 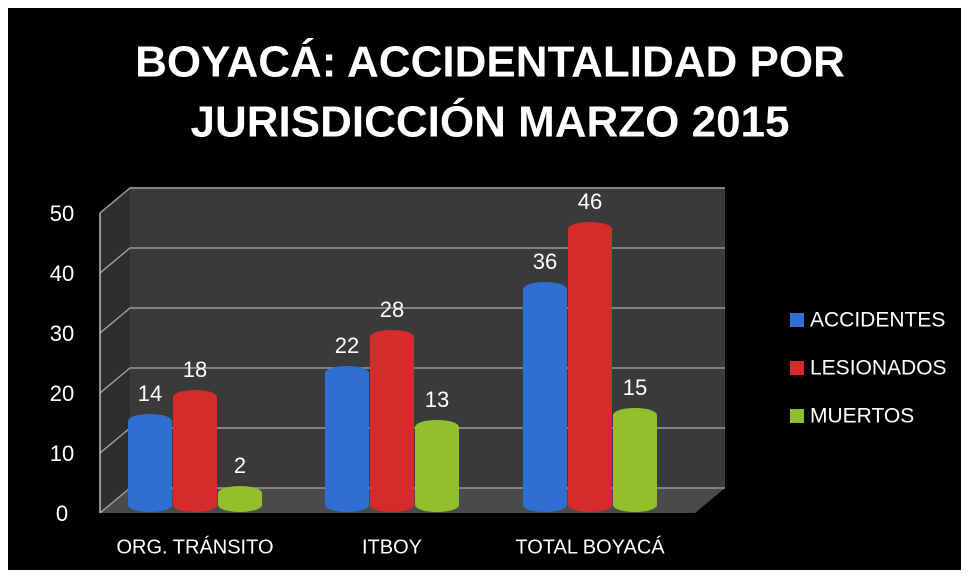 What do you see at coordinates (115, 350) in the screenshot?
I see `side-wall` at bounding box center [115, 350].